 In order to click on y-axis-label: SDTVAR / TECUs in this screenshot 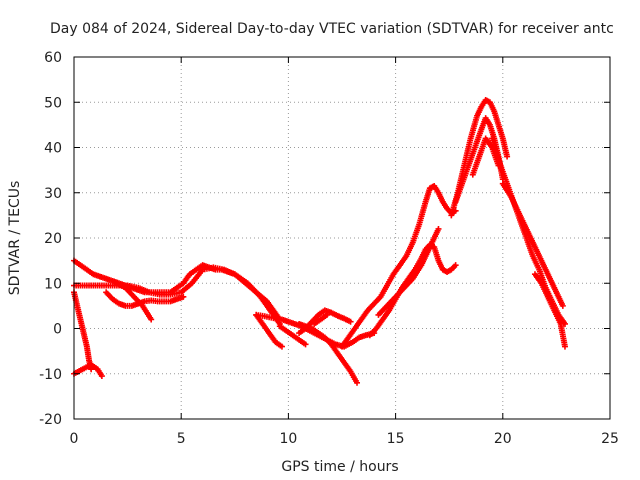, I will do `click(15, 238)`.